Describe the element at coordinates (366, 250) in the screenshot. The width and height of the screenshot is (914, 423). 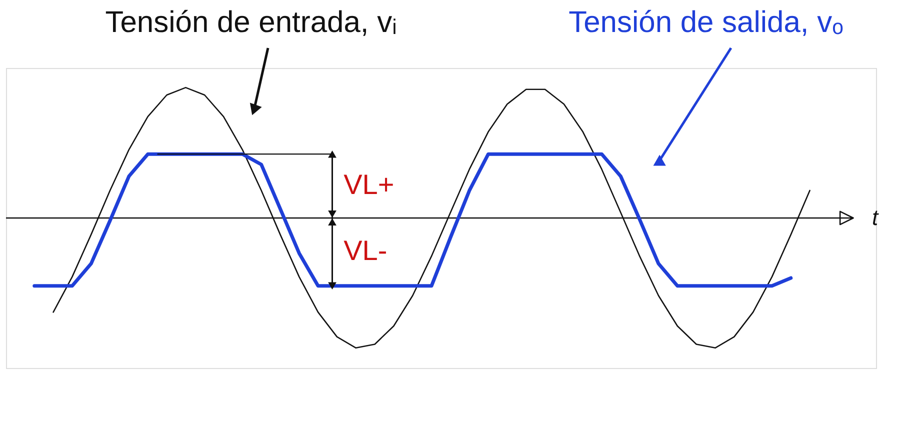
I see `annotation: VL-` at that location.